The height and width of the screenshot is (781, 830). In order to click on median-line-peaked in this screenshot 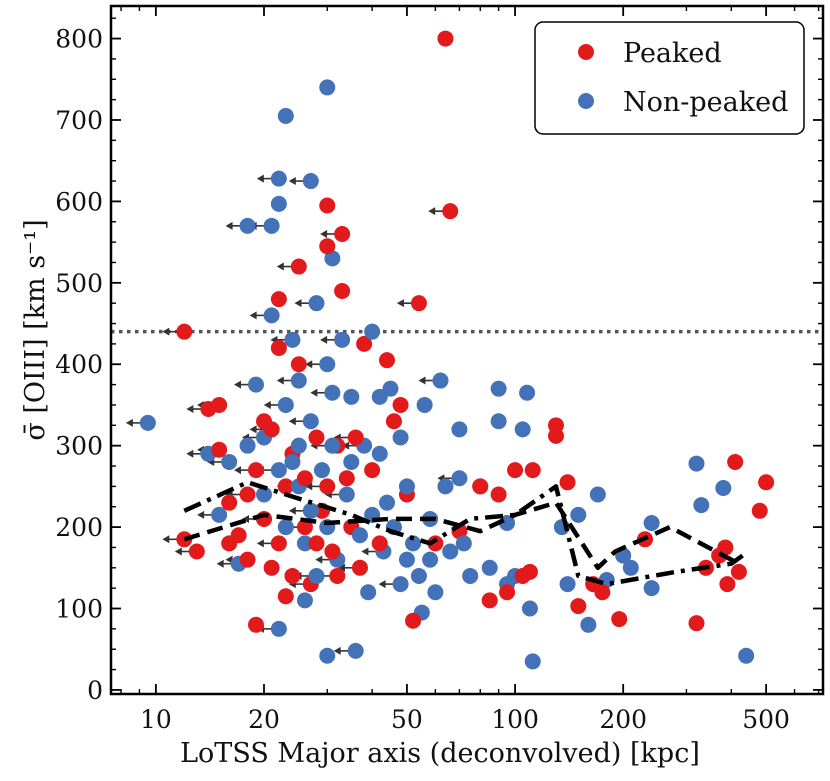, I will do `click(461, 535)`.